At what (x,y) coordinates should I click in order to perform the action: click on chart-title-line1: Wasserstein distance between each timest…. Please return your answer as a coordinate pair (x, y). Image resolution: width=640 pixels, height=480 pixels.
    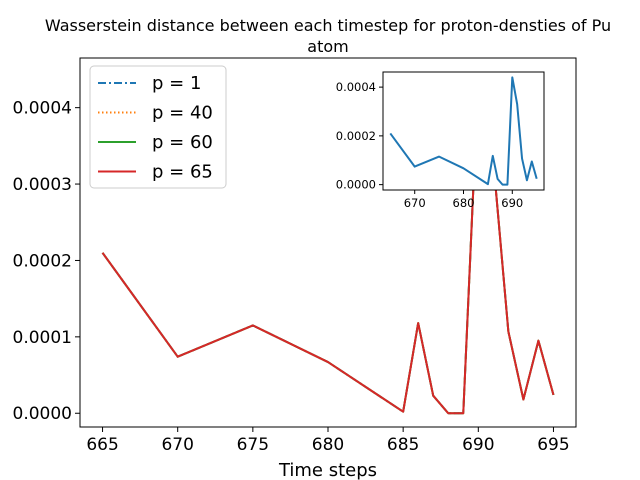
    Looking at the image, I should click on (328, 25).